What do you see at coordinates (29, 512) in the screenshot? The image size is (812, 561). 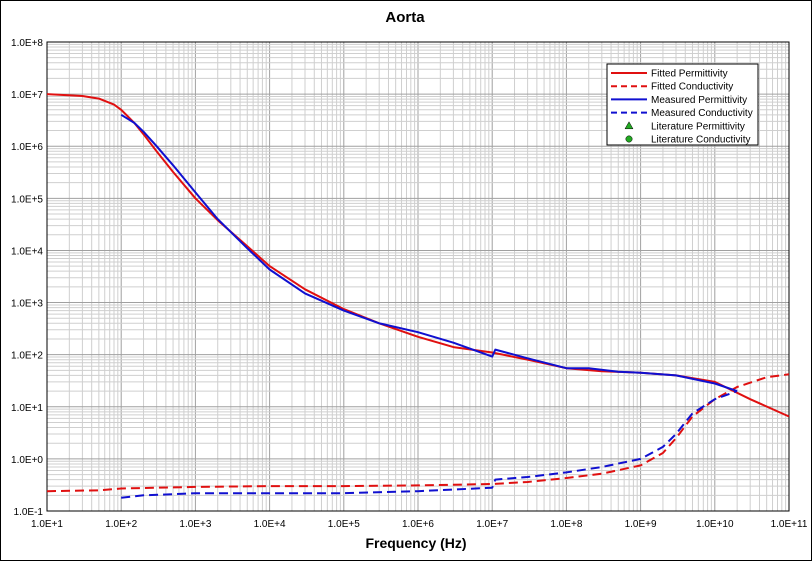 I see `y-tick-label: 1.0E-1` at bounding box center [29, 512].